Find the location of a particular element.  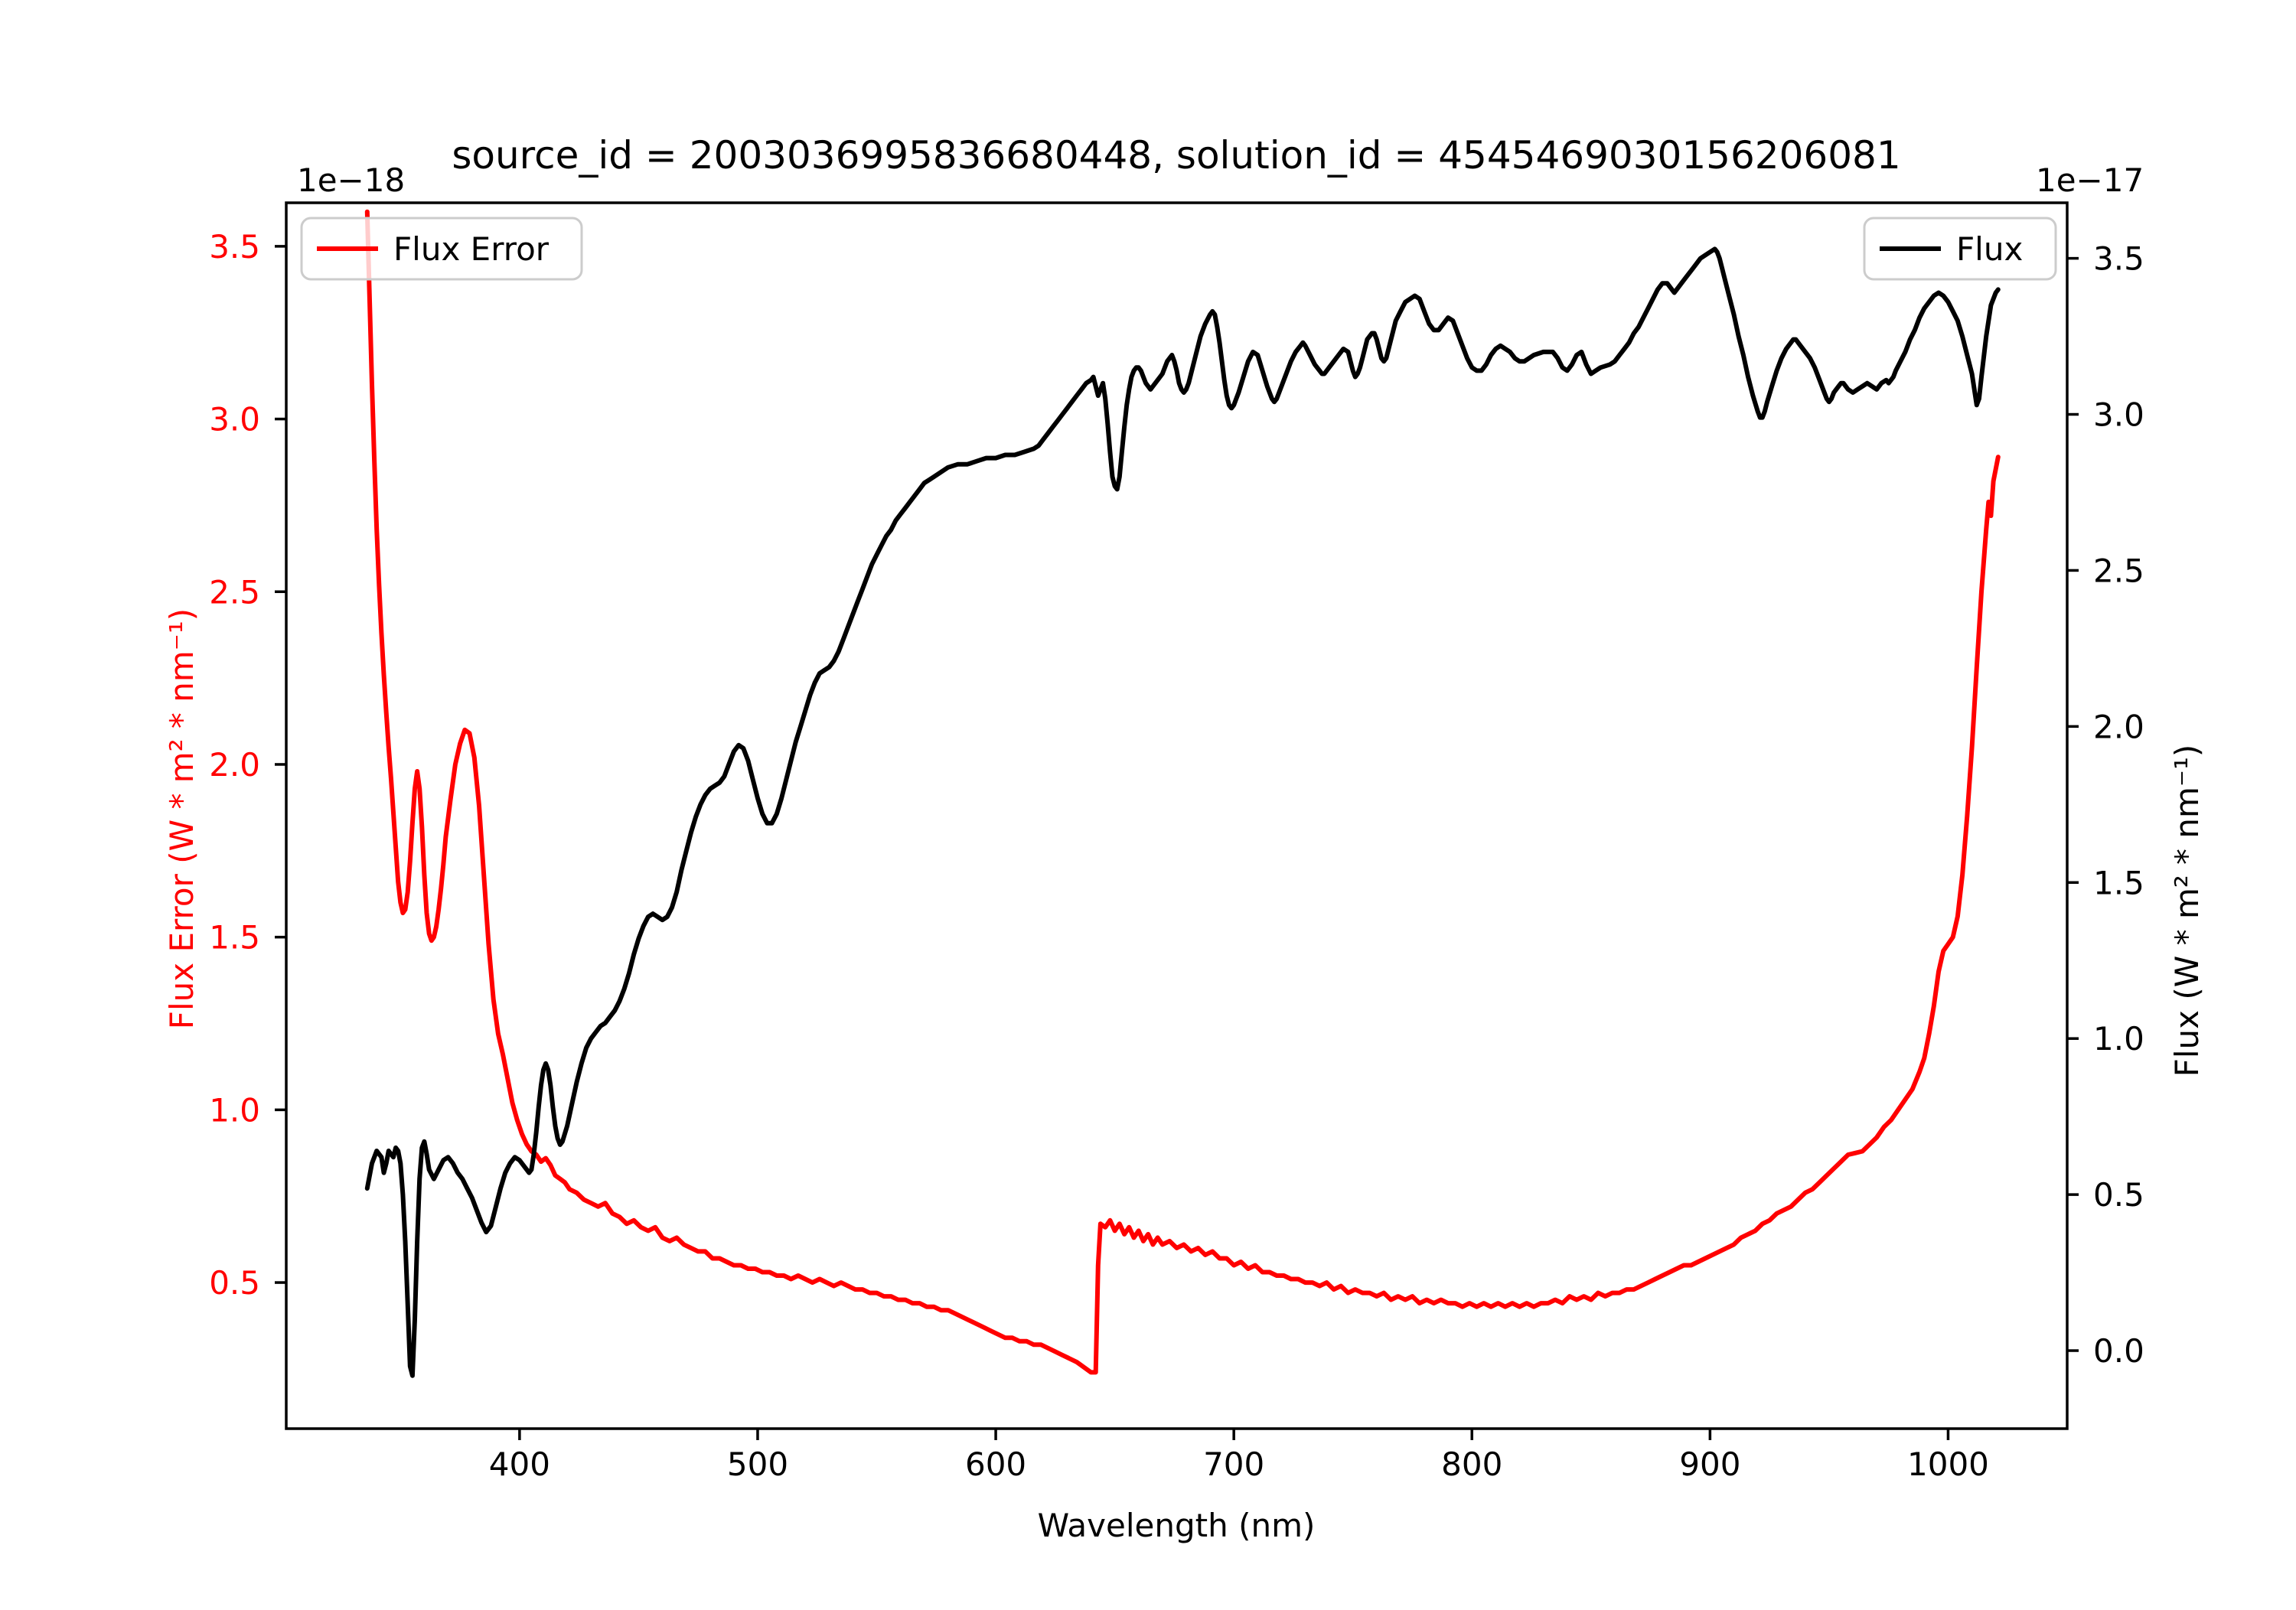

left-y-tick-label: 3.5 is located at coordinates (234, 247).